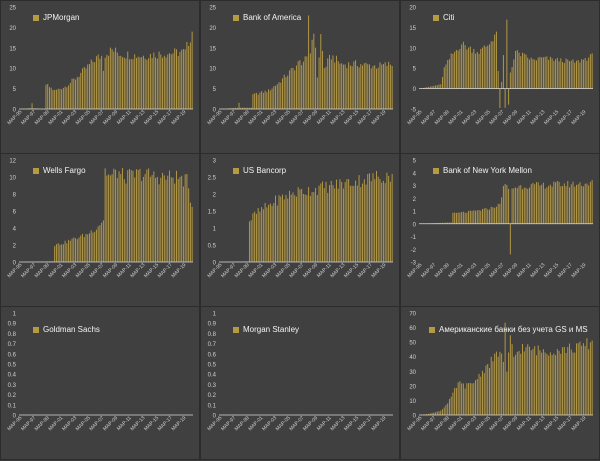 Image resolution: width=600 pixels, height=461 pixels. I want to click on y-tick-label: 50, so click(412, 344).